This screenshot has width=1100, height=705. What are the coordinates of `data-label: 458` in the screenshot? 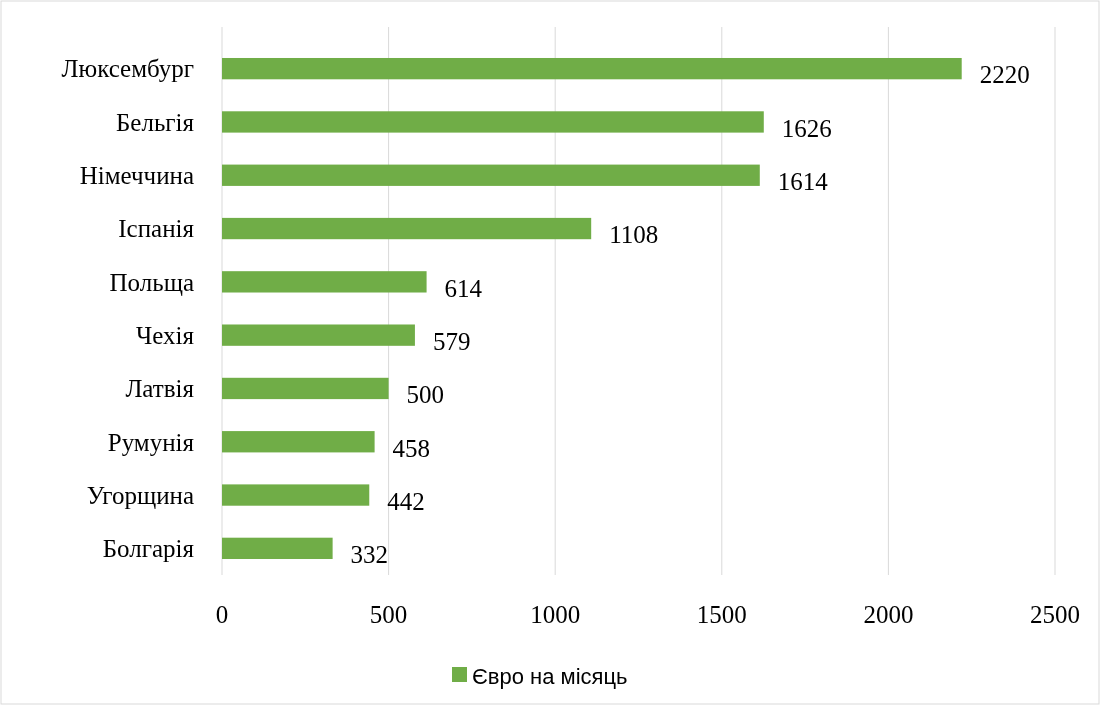 It's located at (411, 448).